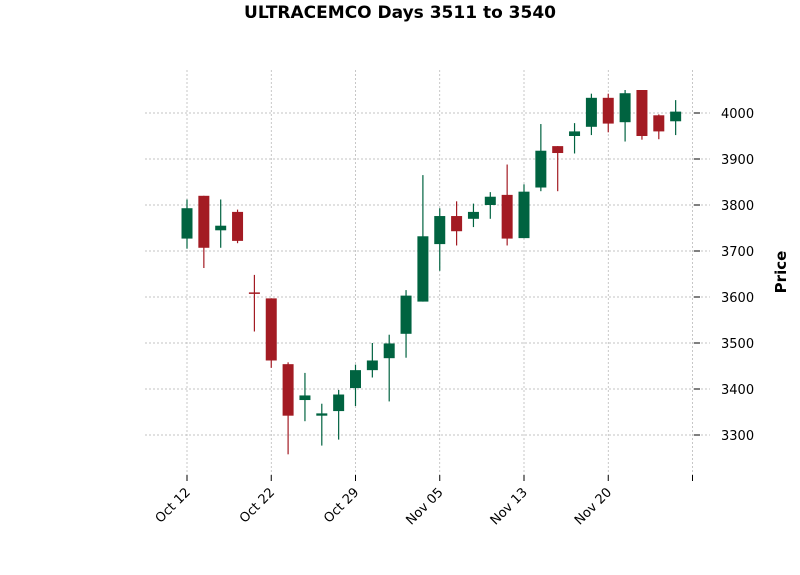 The image size is (800, 575). Describe the element at coordinates (173, 505) in the screenshot. I see `x-tick-label: Oct 12` at that location.